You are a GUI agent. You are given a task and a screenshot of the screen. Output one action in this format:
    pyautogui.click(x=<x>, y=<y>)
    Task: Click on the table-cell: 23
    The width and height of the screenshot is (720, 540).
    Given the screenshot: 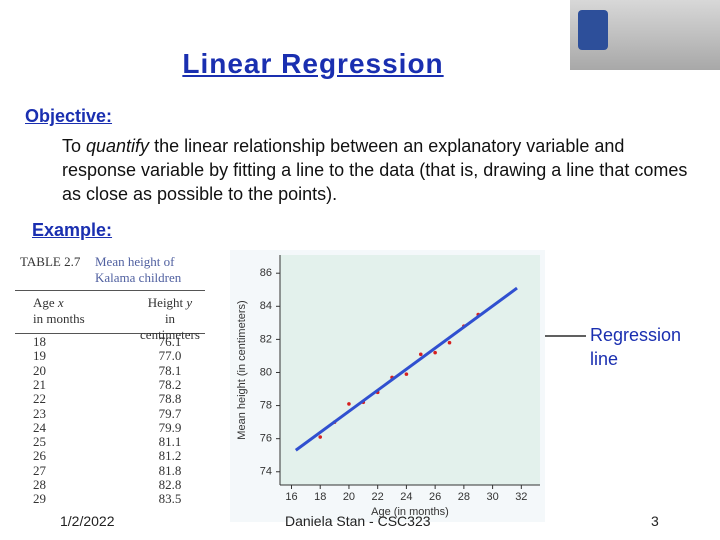 What is the action you would take?
    pyautogui.click(x=39, y=413)
    